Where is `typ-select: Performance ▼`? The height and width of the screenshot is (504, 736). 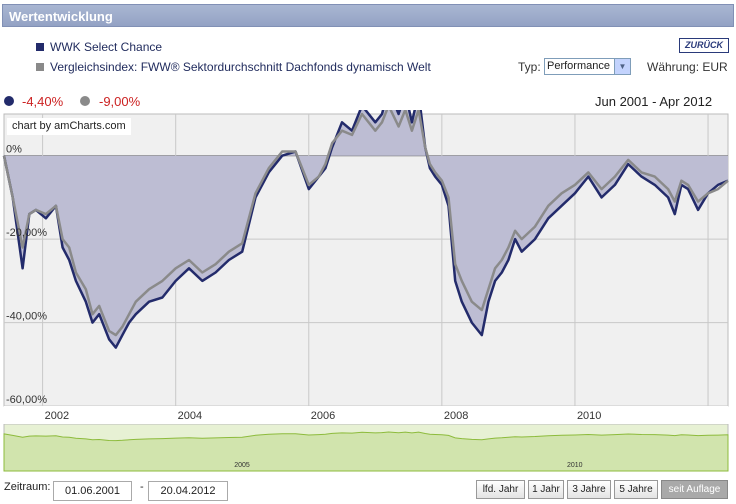
typ-select: Performance ▼ is located at coordinates (587, 66).